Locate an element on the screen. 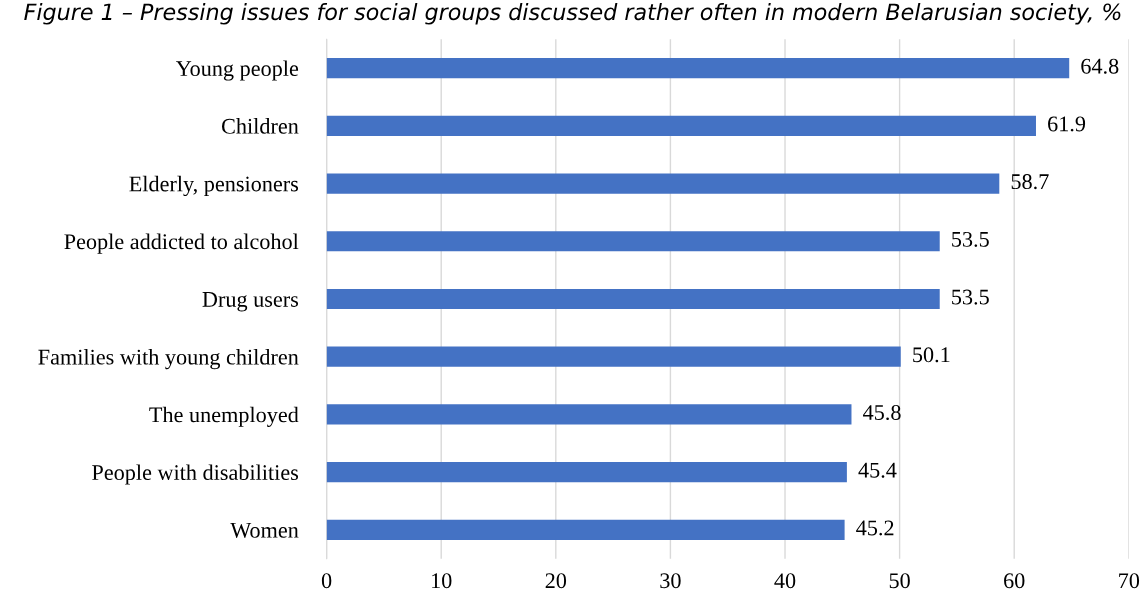 This screenshot has height=604, width=1146. y-tick-label: The unemployed is located at coordinates (224, 416).